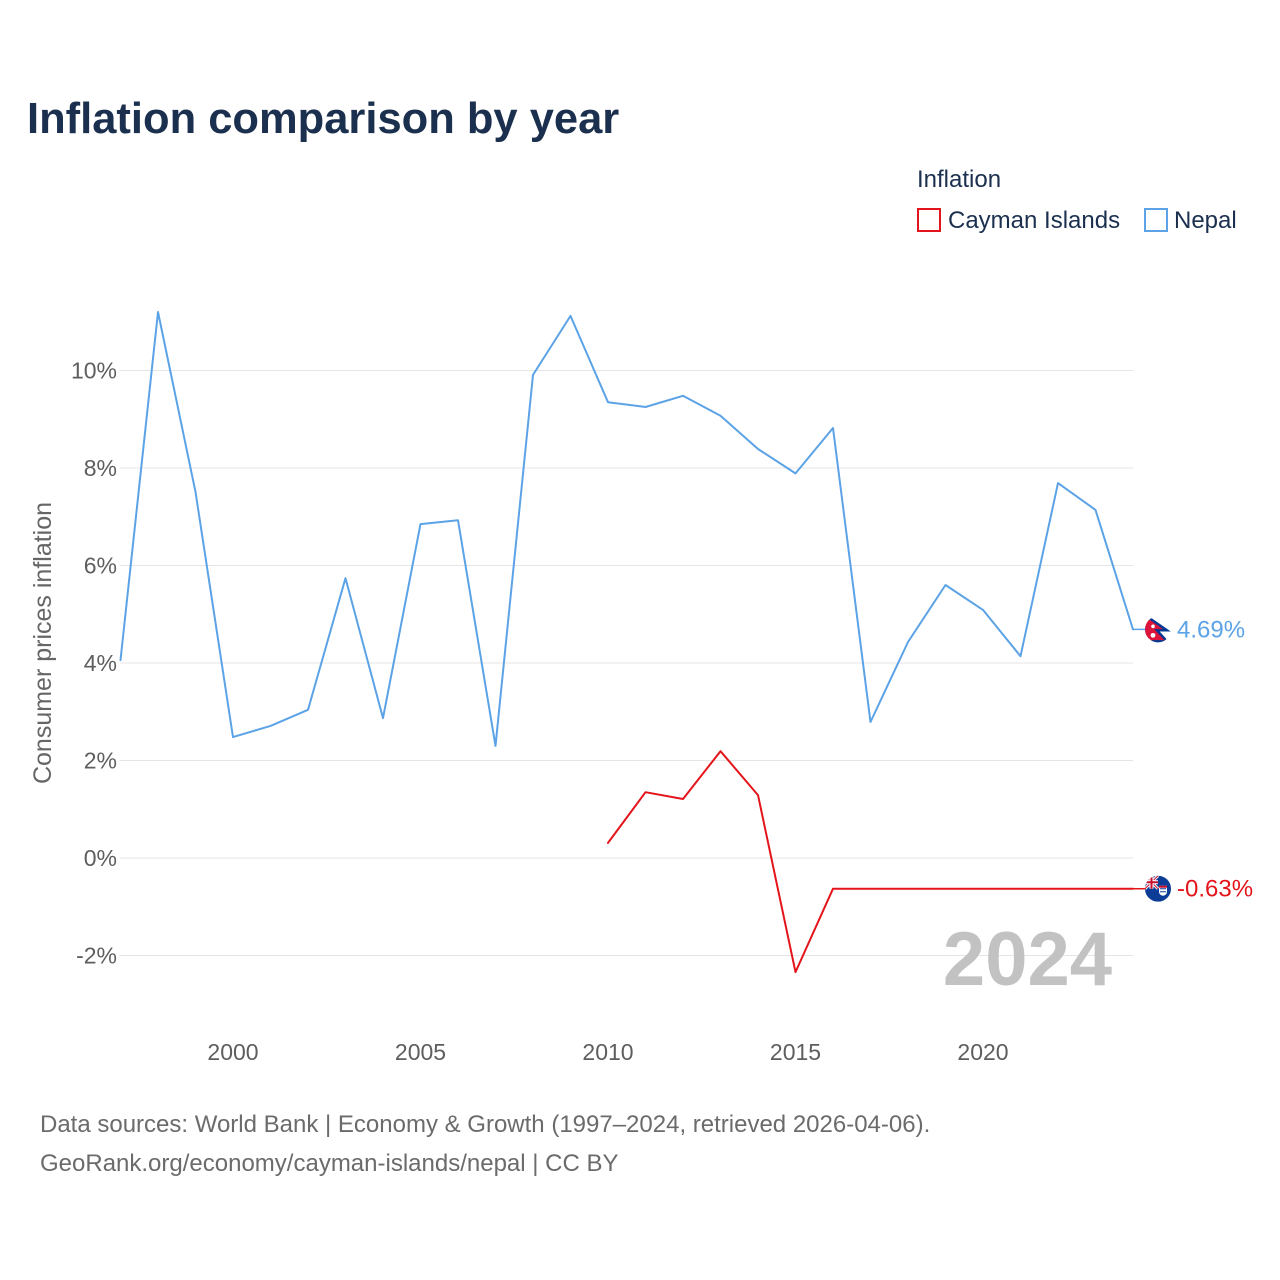  I want to click on data-point-cayman-islands-2023, so click(1096, 889).